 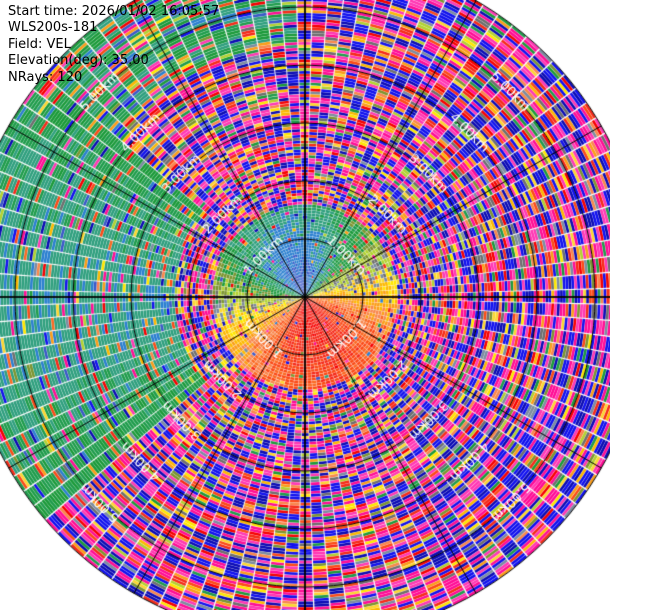 I want to click on nrays-label: NRays: 120, so click(x=45, y=77).